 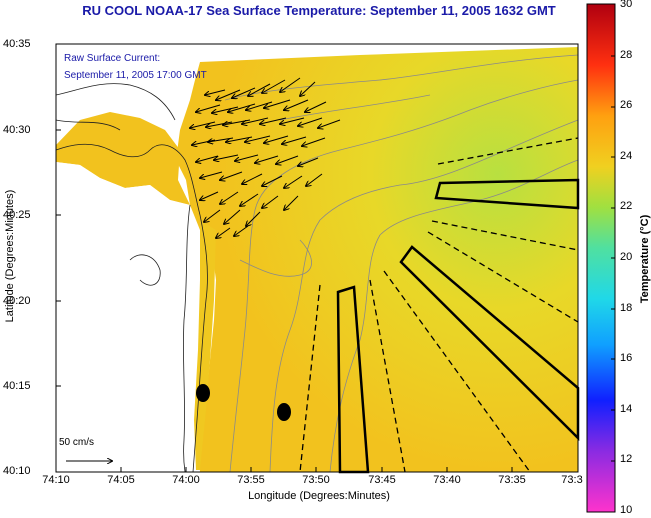 I want to click on y-tick-label: 40:15, so click(x=17, y=386).